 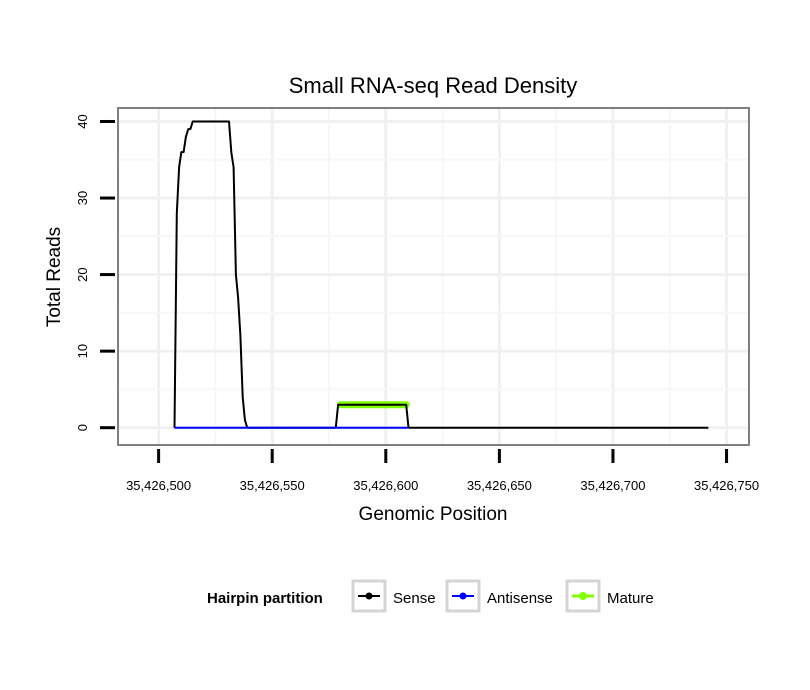 I want to click on legend-label-sense: Sense, so click(x=414, y=598).